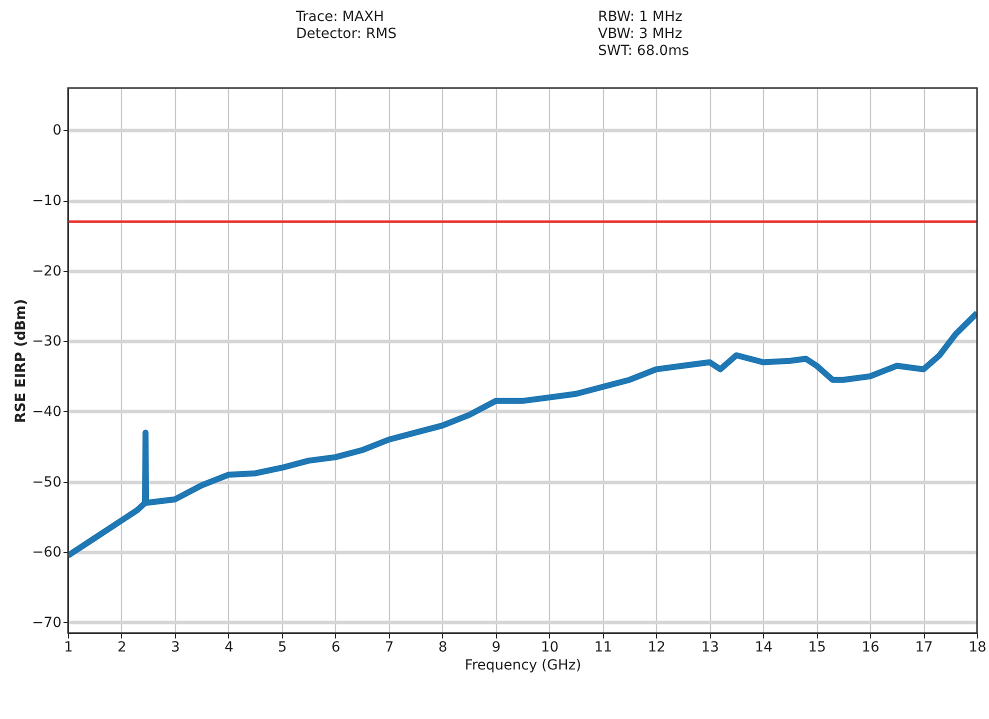  What do you see at coordinates (443, 648) in the screenshot?
I see `x-tick-label: 8` at bounding box center [443, 648].